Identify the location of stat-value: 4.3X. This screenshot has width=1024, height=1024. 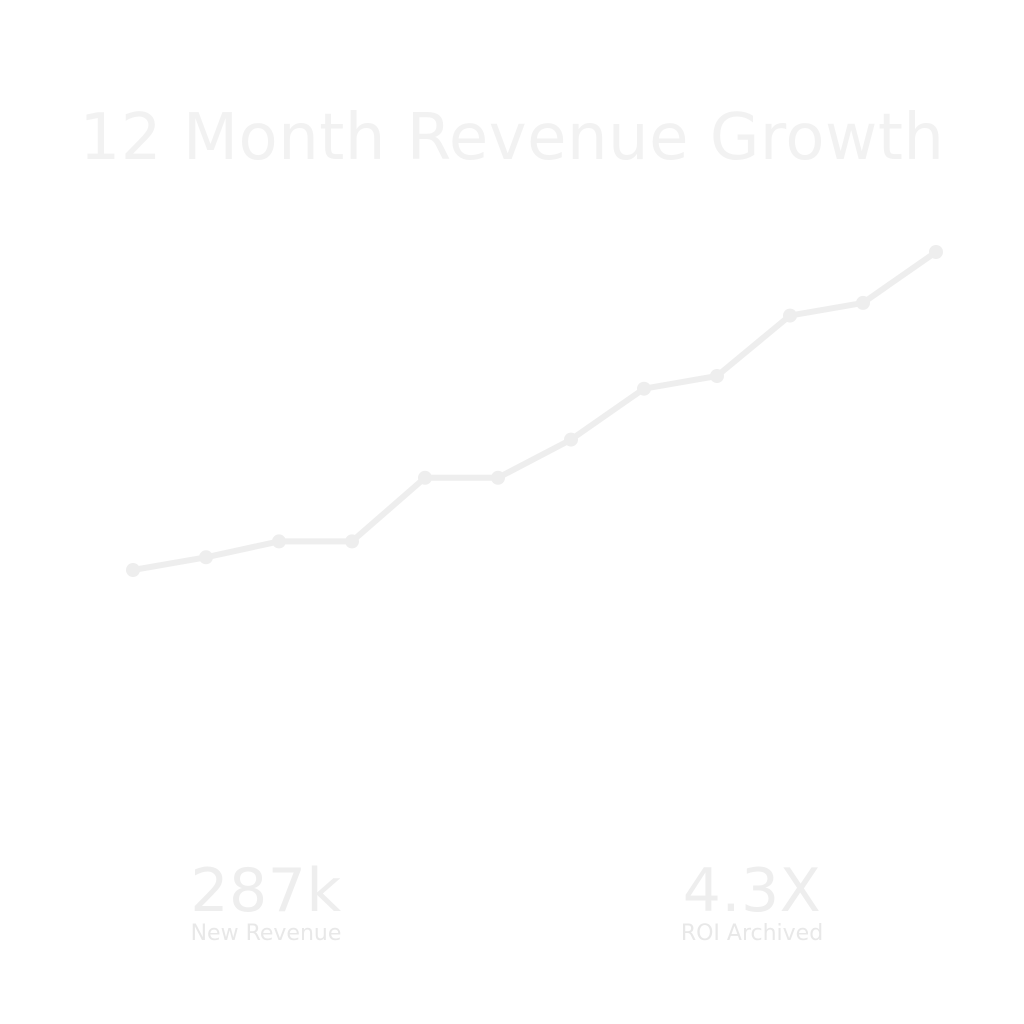
(752, 891).